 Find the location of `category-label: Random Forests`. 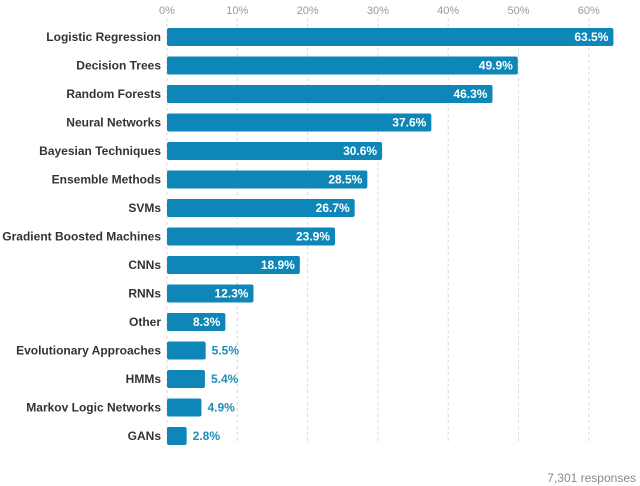

category-label: Random Forests is located at coordinates (113, 94).